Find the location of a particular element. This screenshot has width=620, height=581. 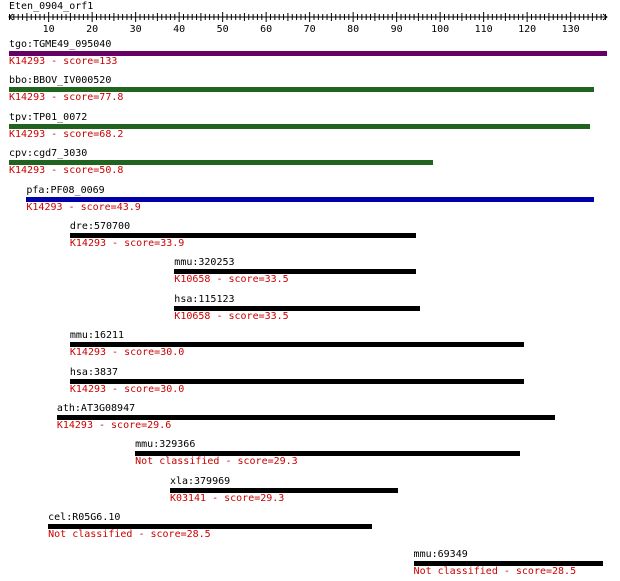

hit-label: tgo:TGME49_095040 is located at coordinates (60, 44).